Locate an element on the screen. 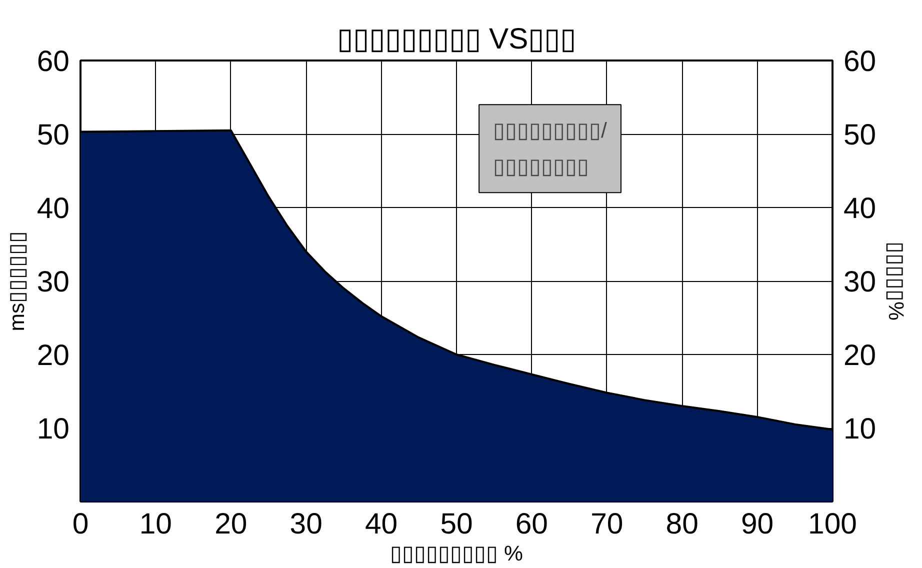 This screenshot has height=568, width=922. y-tick-label: 10 is located at coordinates (53, 429).